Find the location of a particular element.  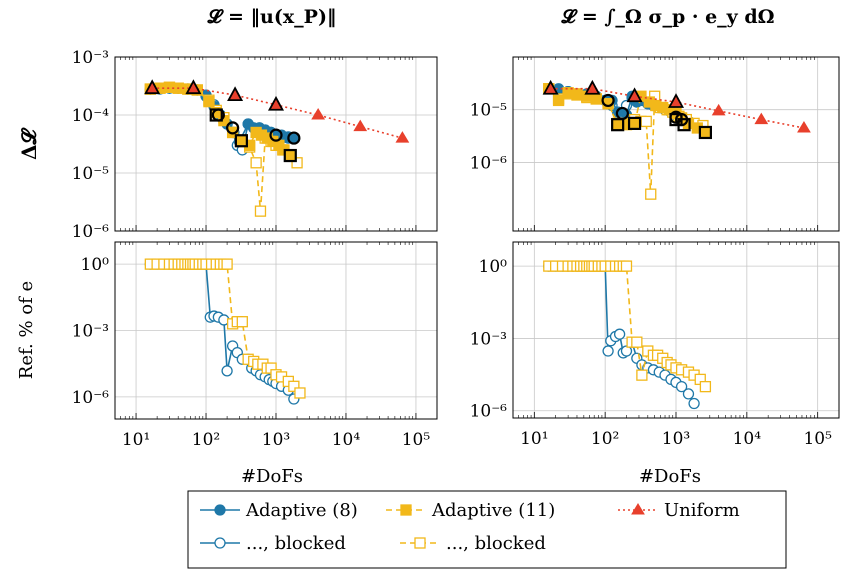

legend-entry-ad8_blocked: ..., blocked is located at coordinates (273, 543).